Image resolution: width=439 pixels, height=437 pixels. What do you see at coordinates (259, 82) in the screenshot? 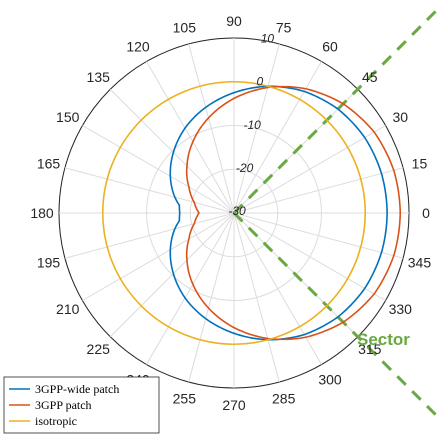
I see `radial-tick-label: 0` at bounding box center [259, 82].